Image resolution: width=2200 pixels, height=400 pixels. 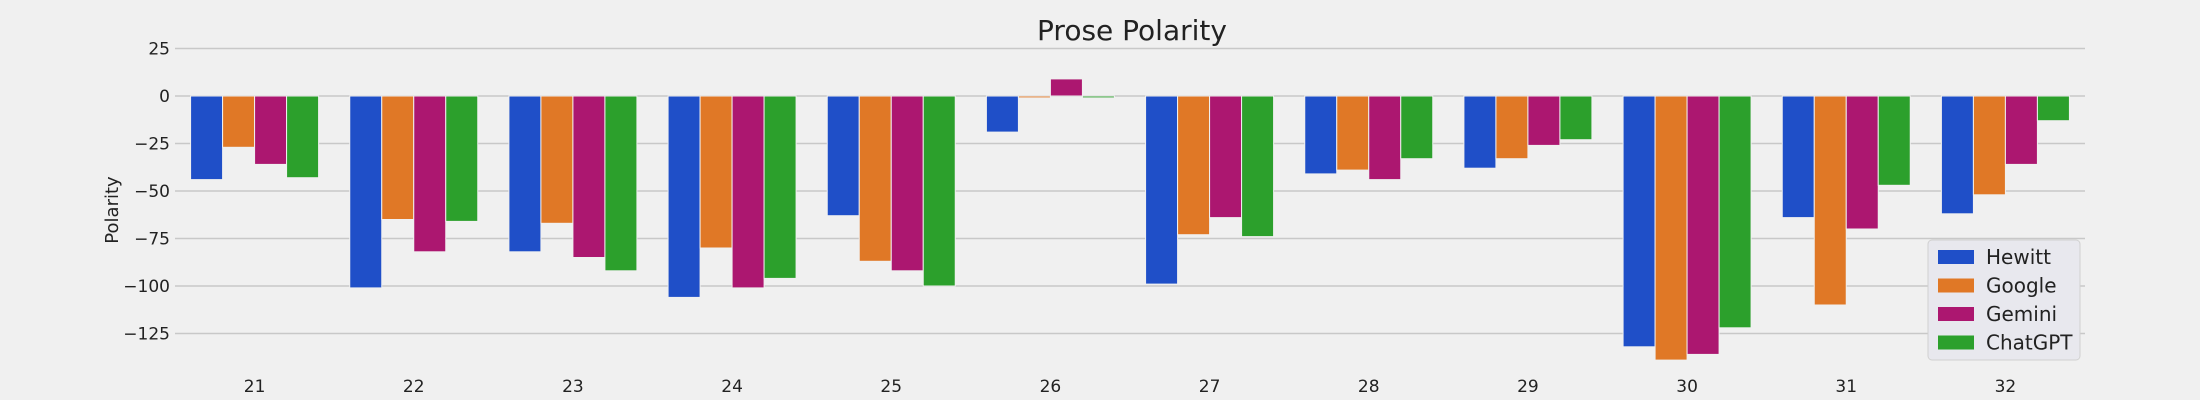 I want to click on x-axis-ticks: 21 22 23 24 25 26 27 28 29 30 31 32, so click(x=1130, y=387).